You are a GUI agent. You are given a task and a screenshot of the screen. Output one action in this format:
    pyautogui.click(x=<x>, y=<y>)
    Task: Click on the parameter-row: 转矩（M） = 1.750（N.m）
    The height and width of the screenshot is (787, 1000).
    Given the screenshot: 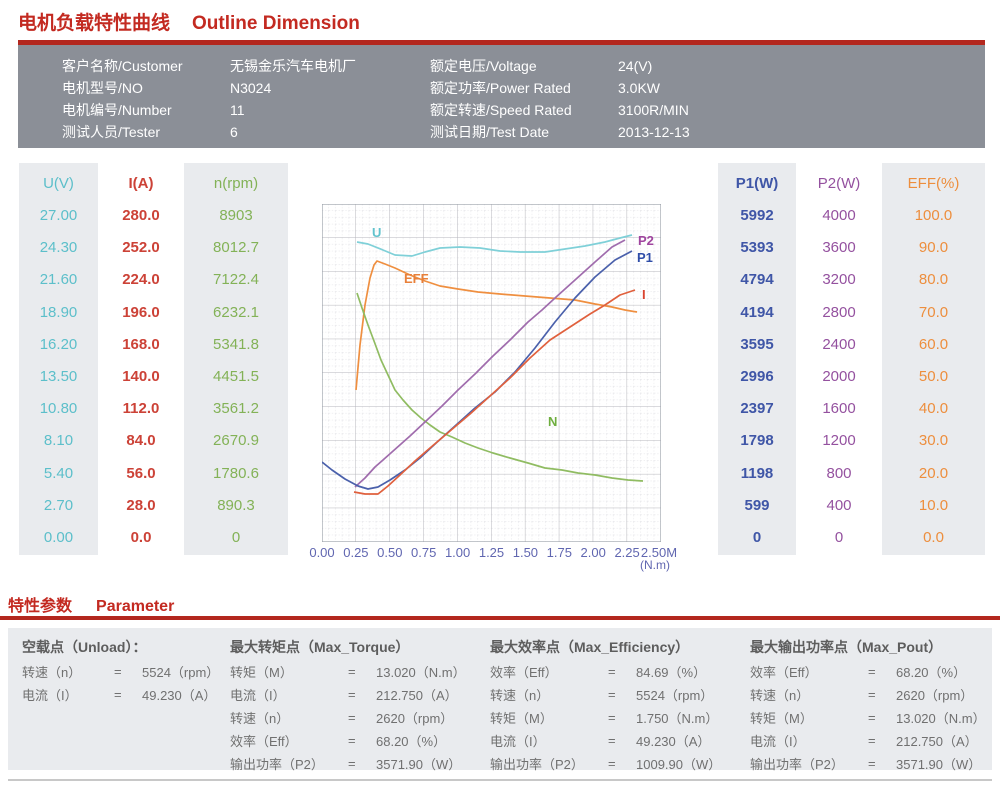 What is the action you would take?
    pyautogui.click(x=619, y=717)
    